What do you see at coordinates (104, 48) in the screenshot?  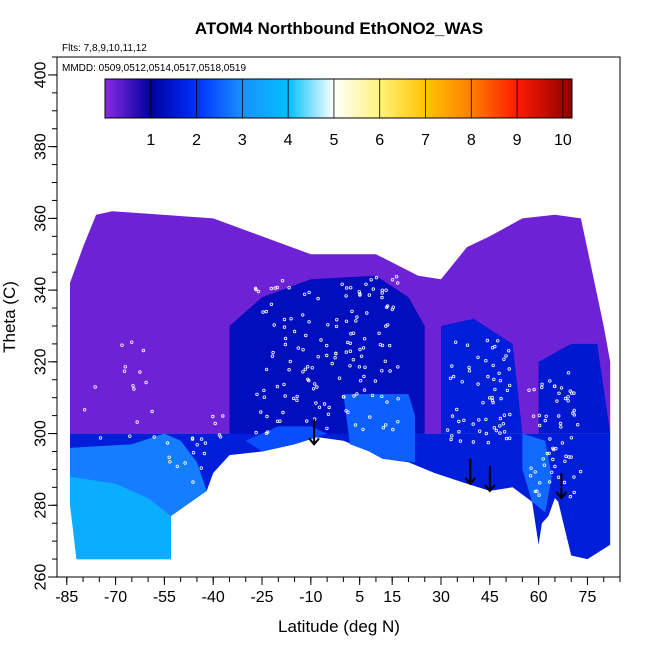 I see `flights-label: Flts: 7,8,9,10,11,12` at bounding box center [104, 48].